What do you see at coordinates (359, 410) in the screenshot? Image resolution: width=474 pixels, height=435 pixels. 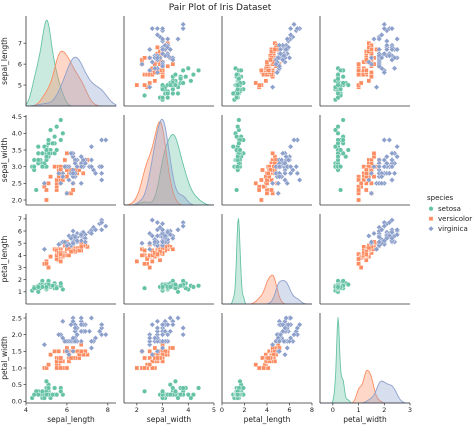 I see `xtick-label-petal_width-1: 1` at bounding box center [359, 410].